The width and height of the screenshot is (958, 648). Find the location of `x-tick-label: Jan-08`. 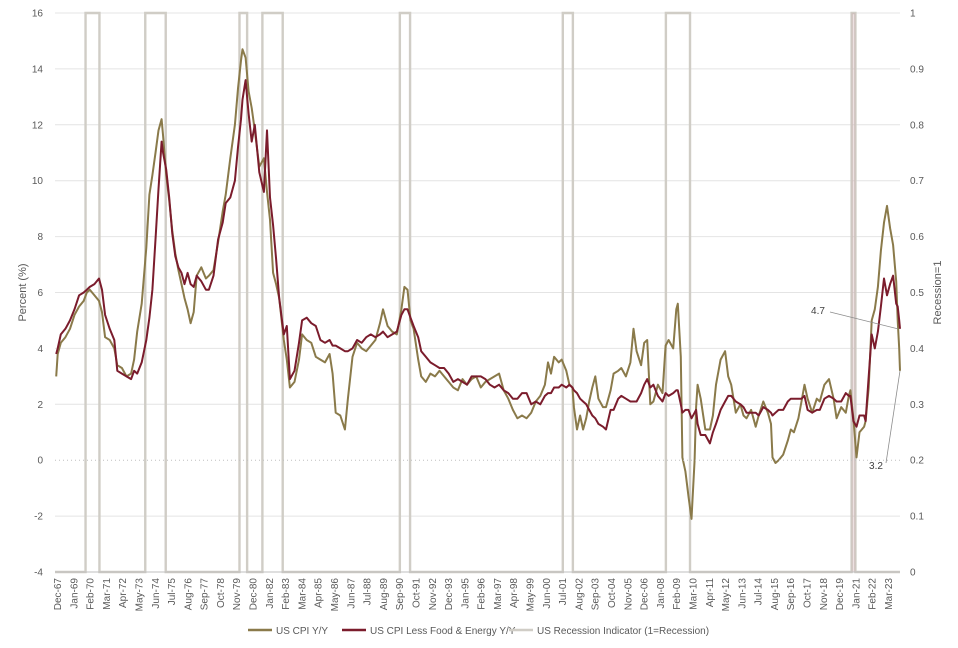

x-tick-label: Jan-08 is located at coordinates (661, 593).